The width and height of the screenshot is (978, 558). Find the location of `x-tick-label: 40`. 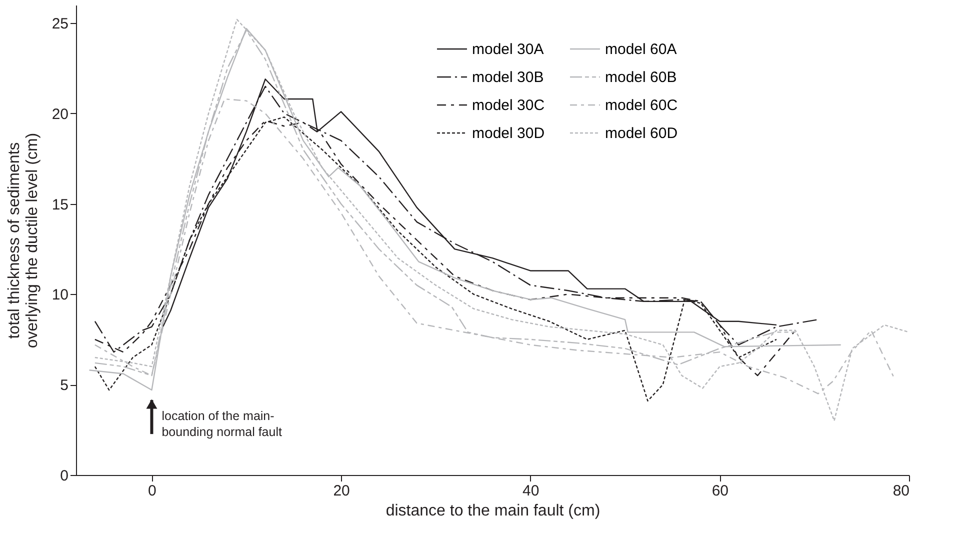

x-tick-label: 40 is located at coordinates (531, 491).